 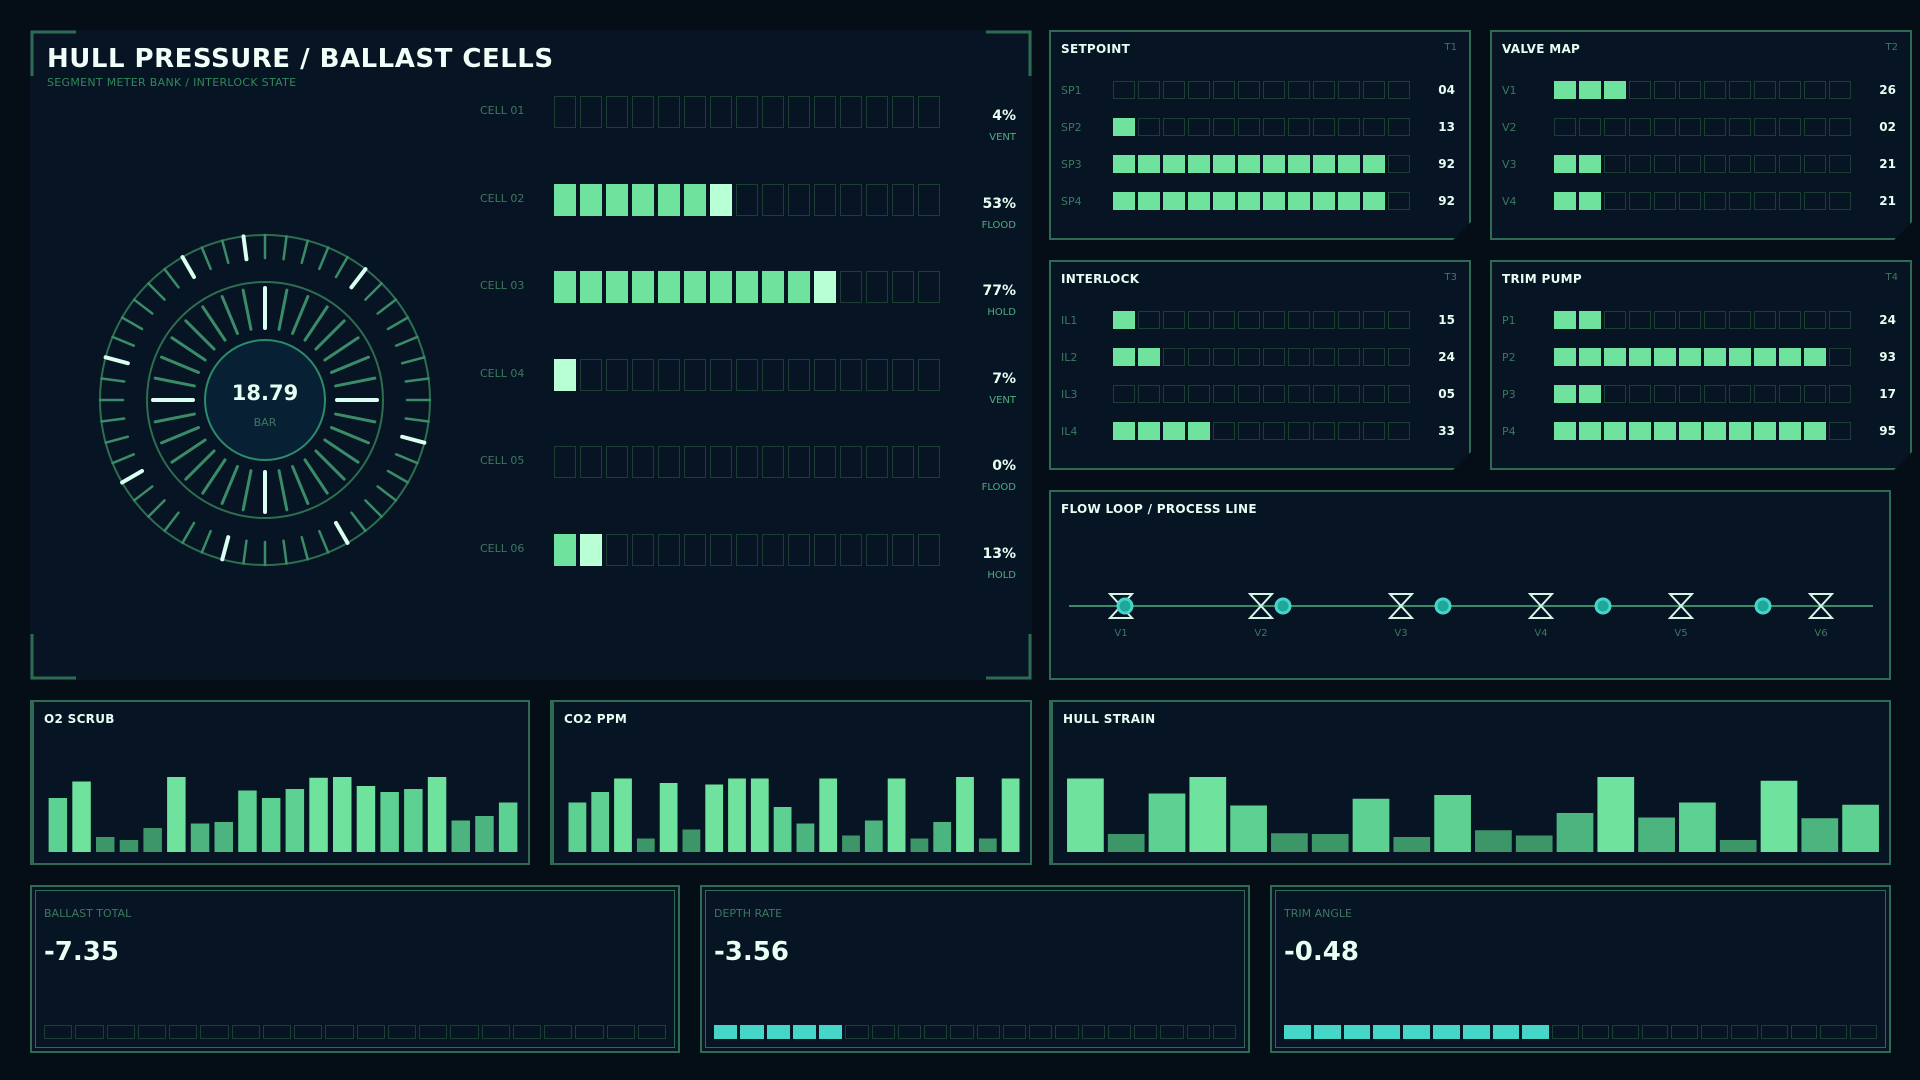 I want to click on meter-panel-tag: T3, so click(x=1450, y=277).